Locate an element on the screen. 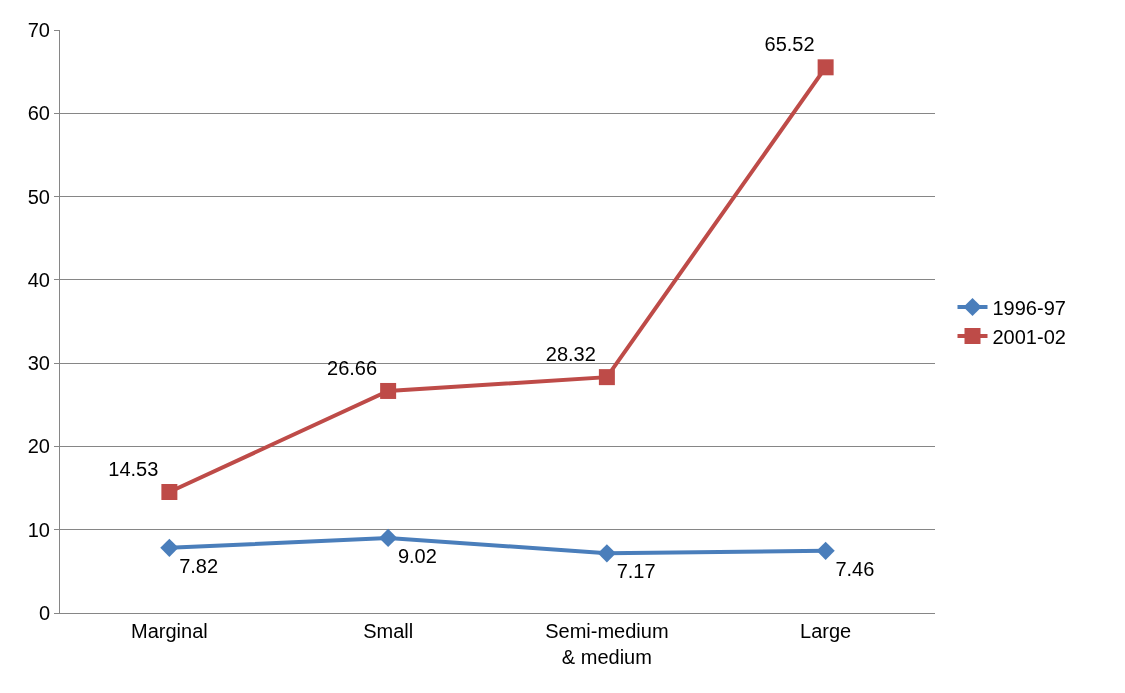  data-label: 26.66 is located at coordinates (352, 367).